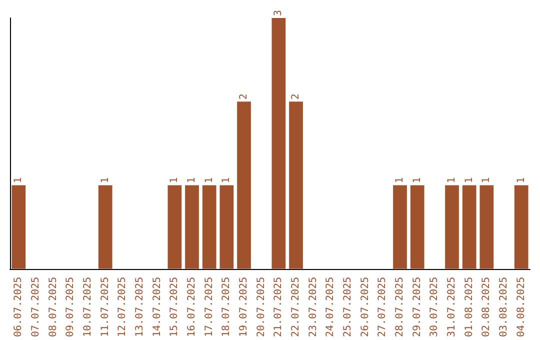 The height and width of the screenshot is (340, 540). What do you see at coordinates (313, 307) in the screenshot?
I see `x-tick-label: 23.07.2025` at bounding box center [313, 307].